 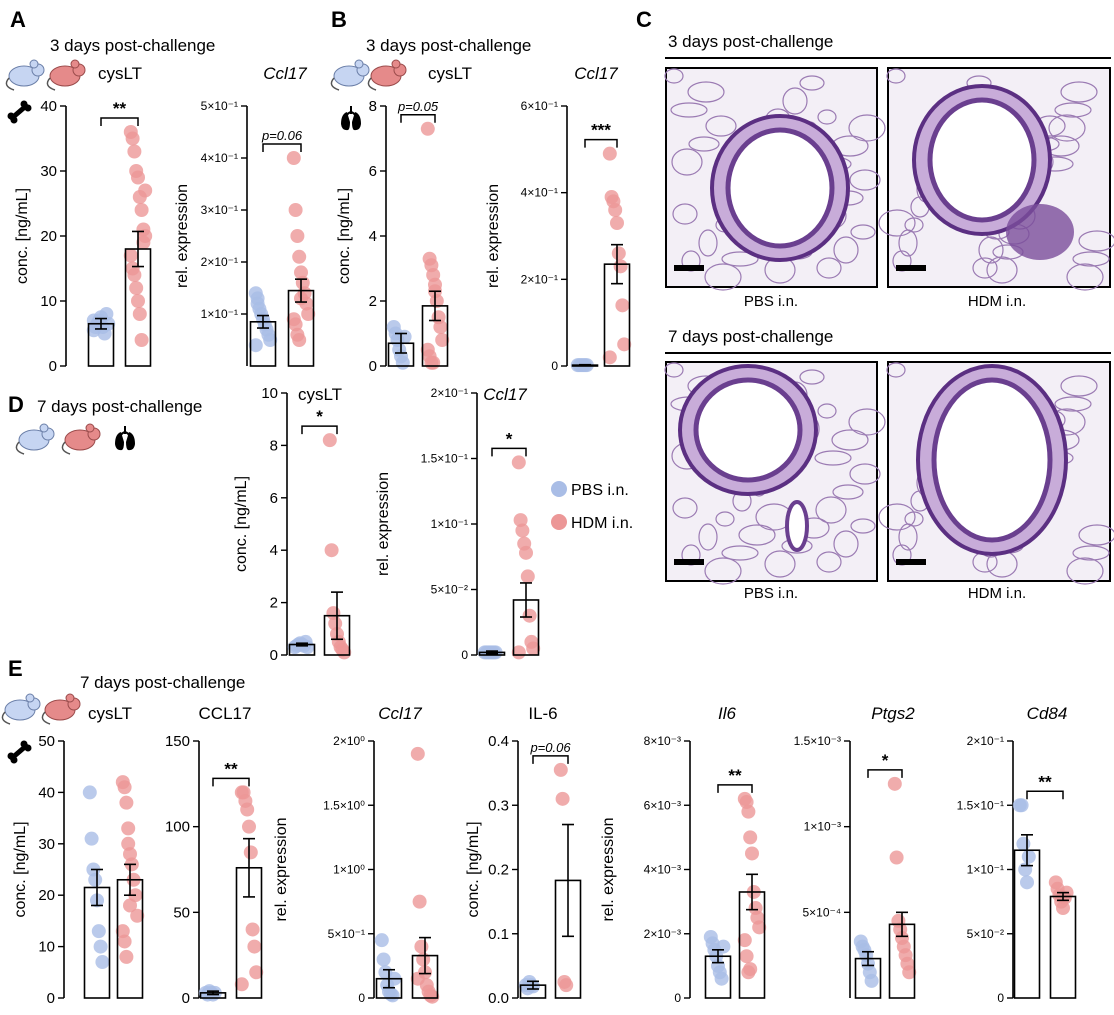 I want to click on y-tick-label: 1.5×10⁻³, so click(x=817, y=741).